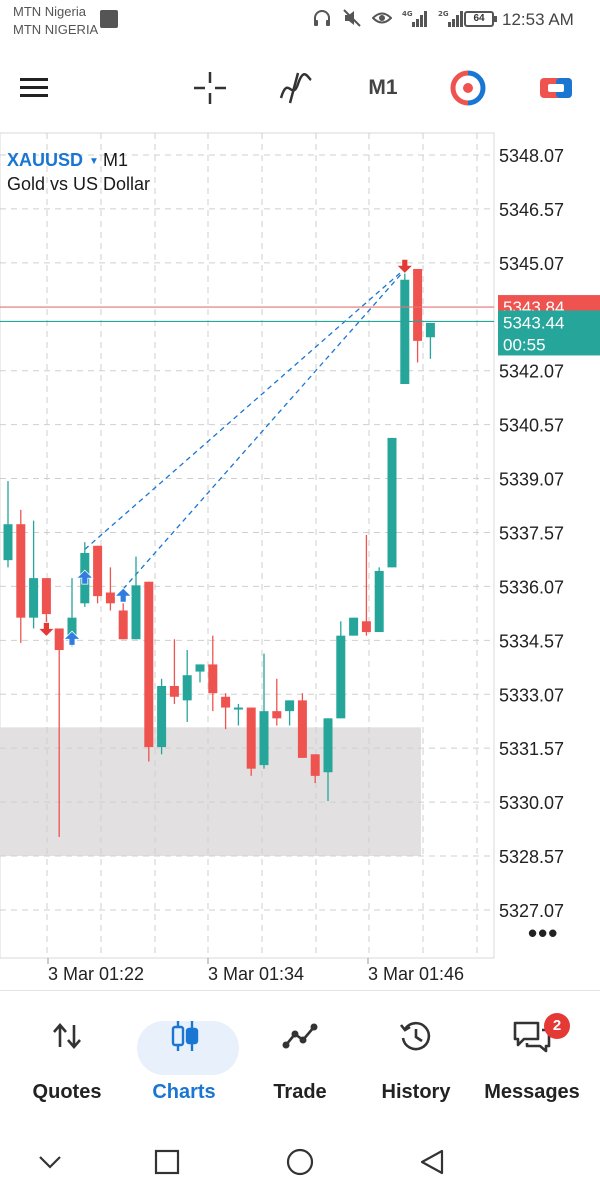 This screenshot has height=1200, width=600. Describe the element at coordinates (79, 184) in the screenshot. I see `symbol-description: Gold vs US Dollar` at that location.